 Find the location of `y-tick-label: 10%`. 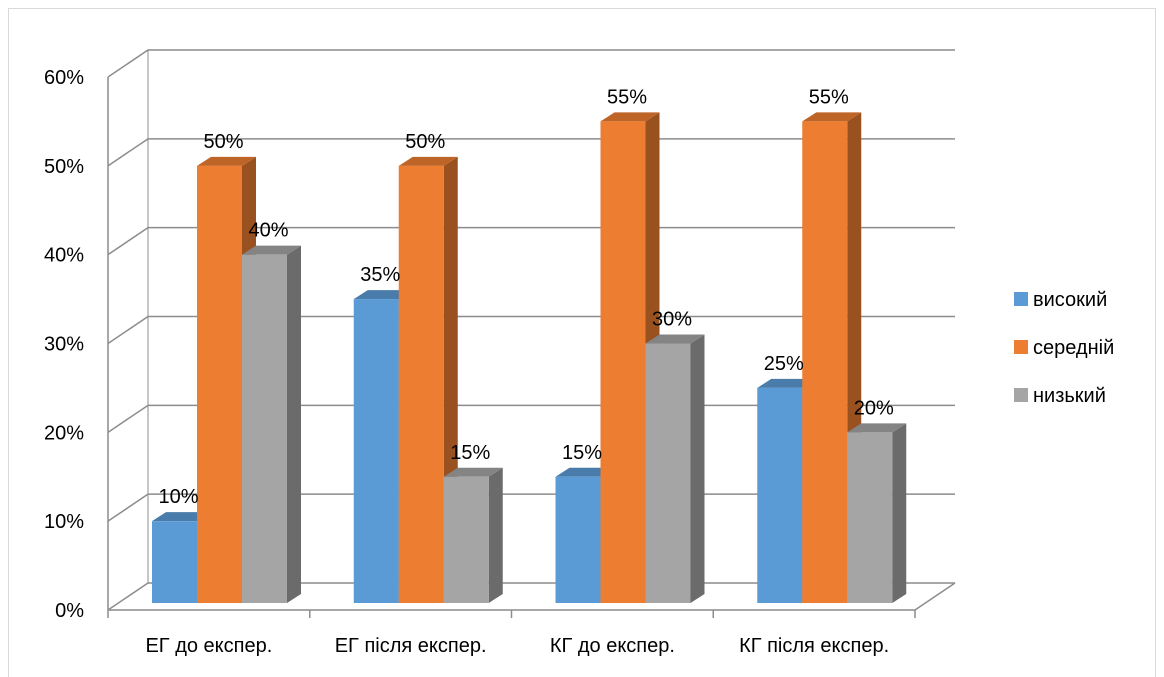

y-tick-label: 10% is located at coordinates (64, 522).